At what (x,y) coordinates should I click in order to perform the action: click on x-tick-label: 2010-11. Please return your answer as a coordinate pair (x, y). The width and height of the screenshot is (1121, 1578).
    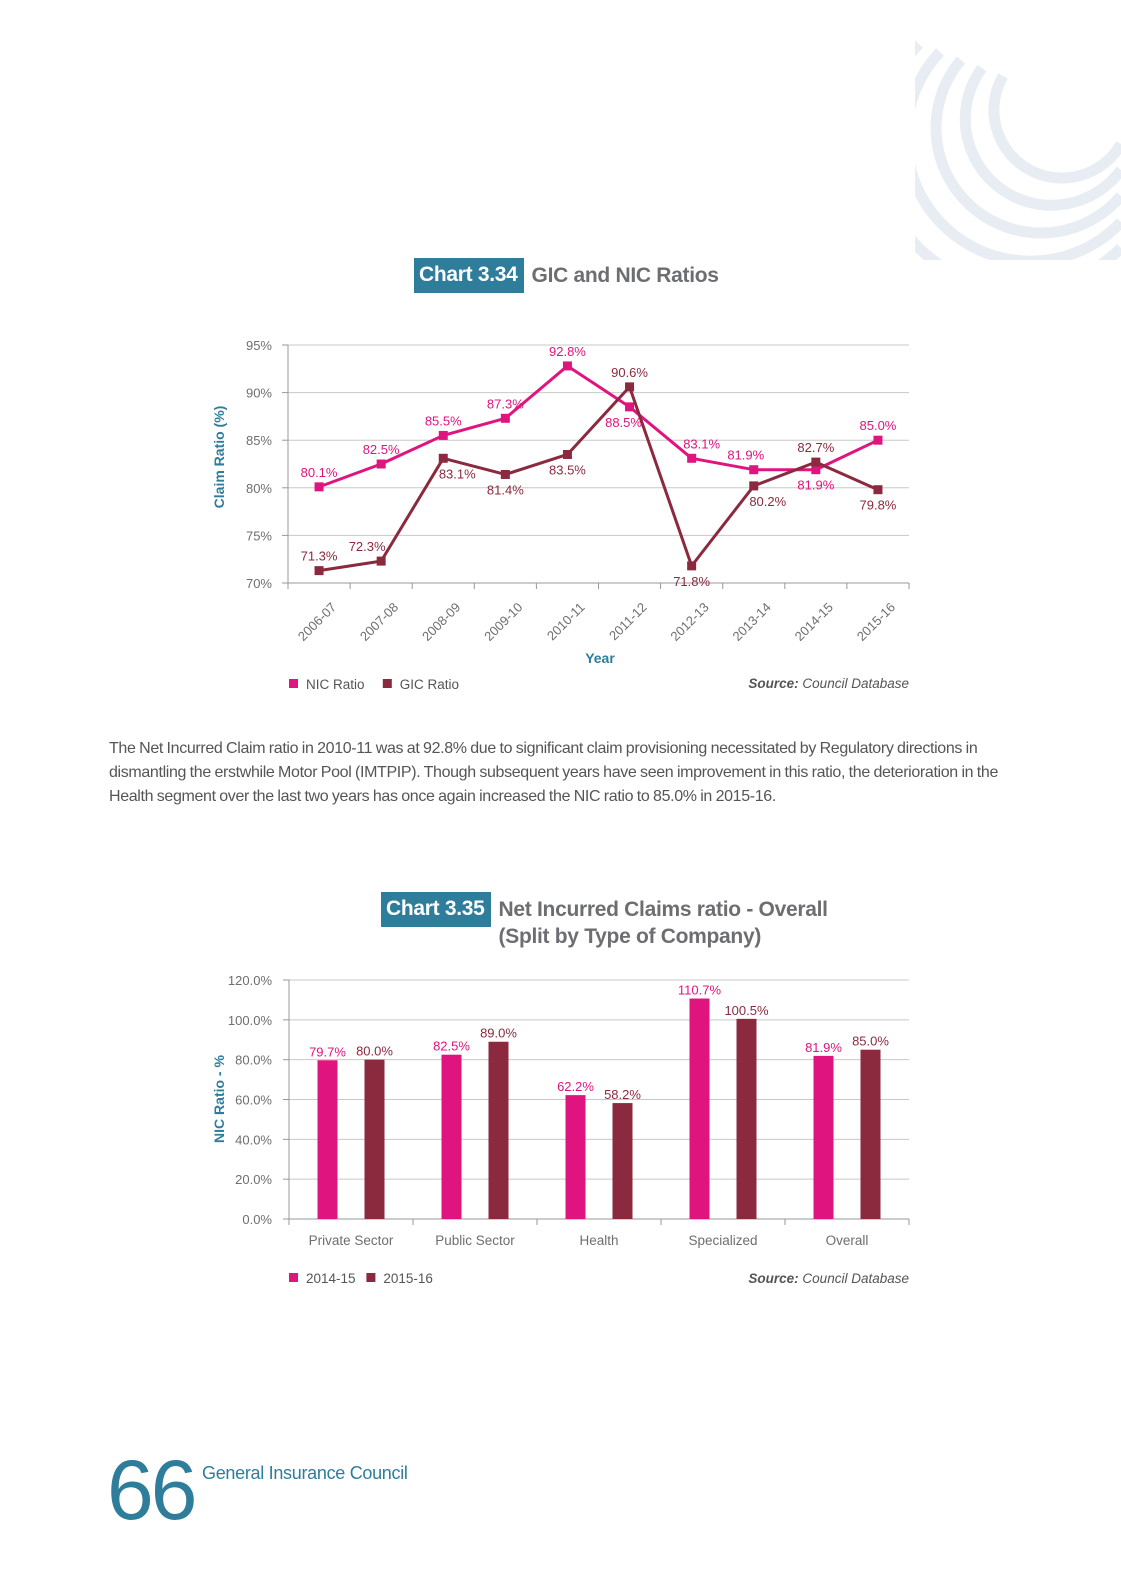
    Looking at the image, I should click on (566, 622).